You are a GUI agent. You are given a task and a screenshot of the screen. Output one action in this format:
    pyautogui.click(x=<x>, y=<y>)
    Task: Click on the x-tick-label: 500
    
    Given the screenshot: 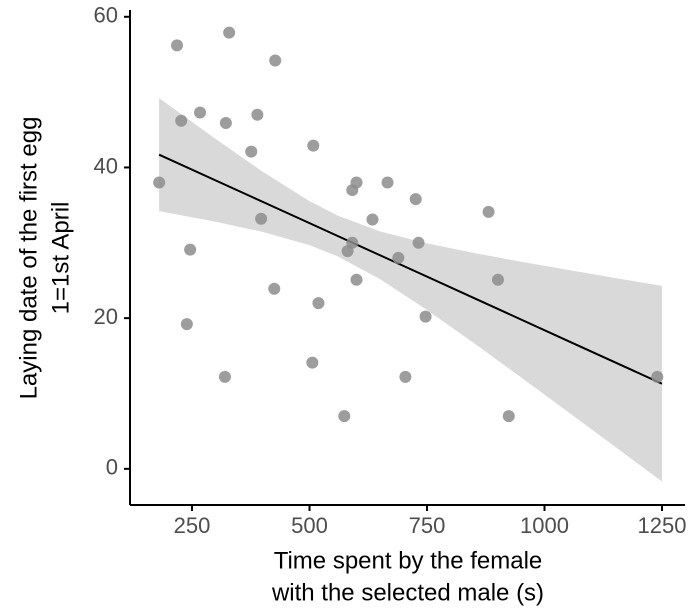 What is the action you would take?
    pyautogui.click(x=309, y=525)
    